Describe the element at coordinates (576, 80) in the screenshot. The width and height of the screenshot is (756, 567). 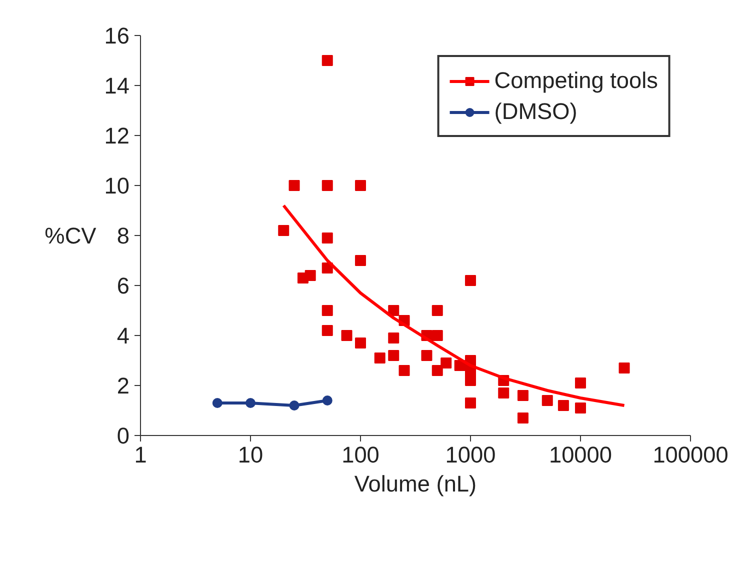
I see `legend-label: Competing tools` at that location.